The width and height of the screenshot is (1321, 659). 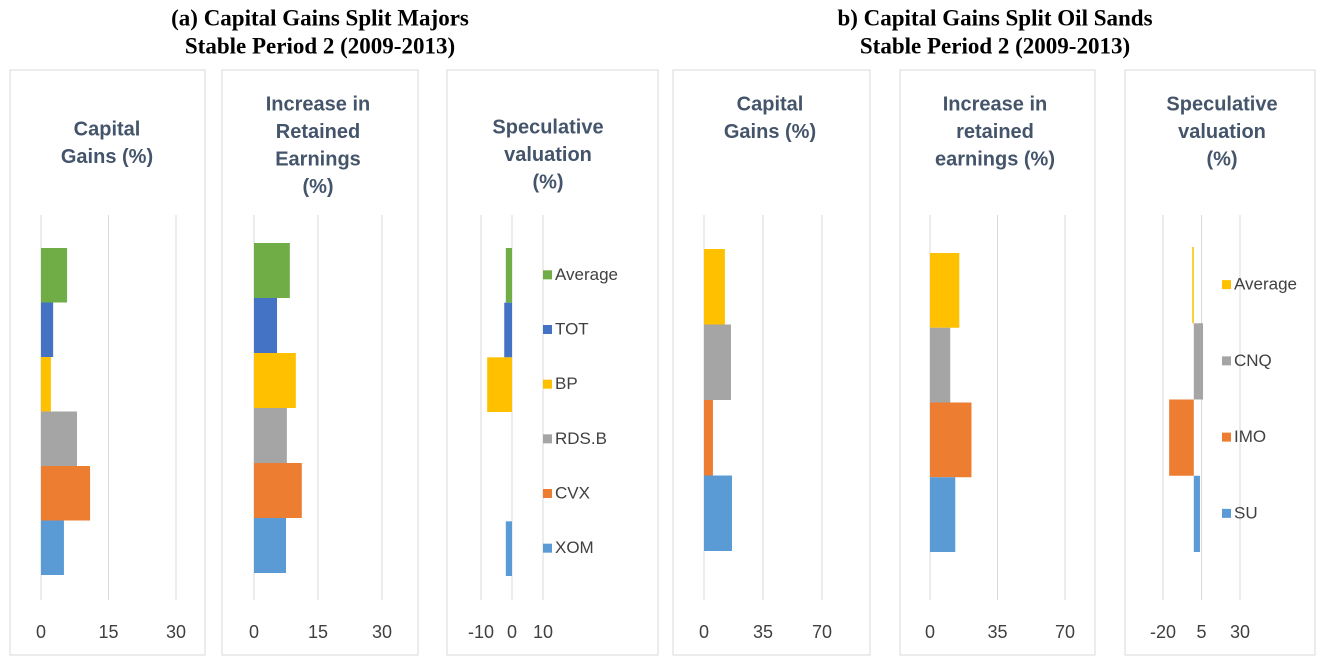 I want to click on legend-label: CNQ, so click(x=1253, y=360).